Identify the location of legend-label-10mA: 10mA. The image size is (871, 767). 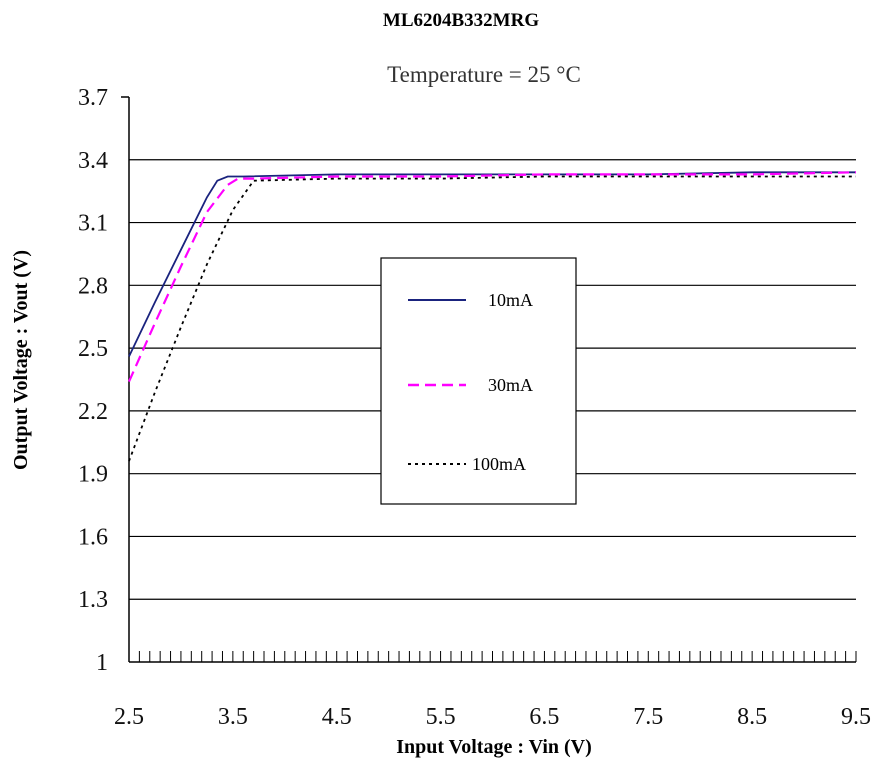
(510, 300).